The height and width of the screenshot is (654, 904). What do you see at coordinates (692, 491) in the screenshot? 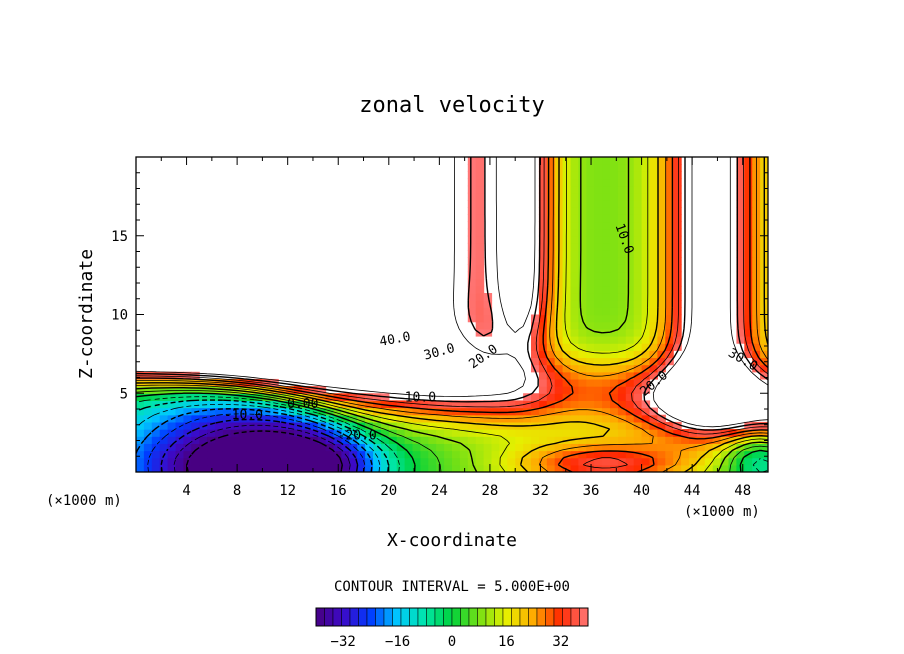
I see `x-tick-label: 44` at bounding box center [692, 491].